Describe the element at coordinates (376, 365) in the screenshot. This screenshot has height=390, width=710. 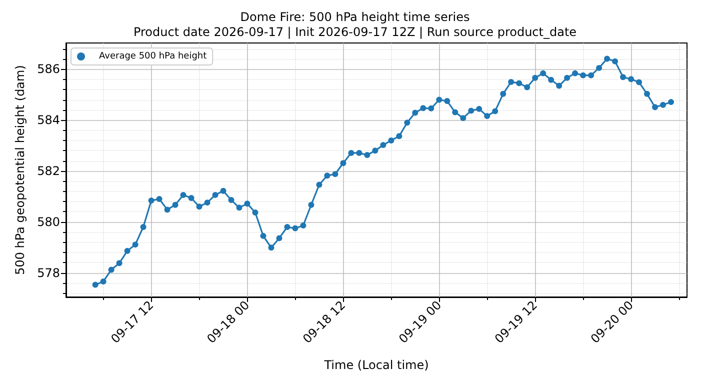
I see `x-axis-title: Time (Local time)` at that location.